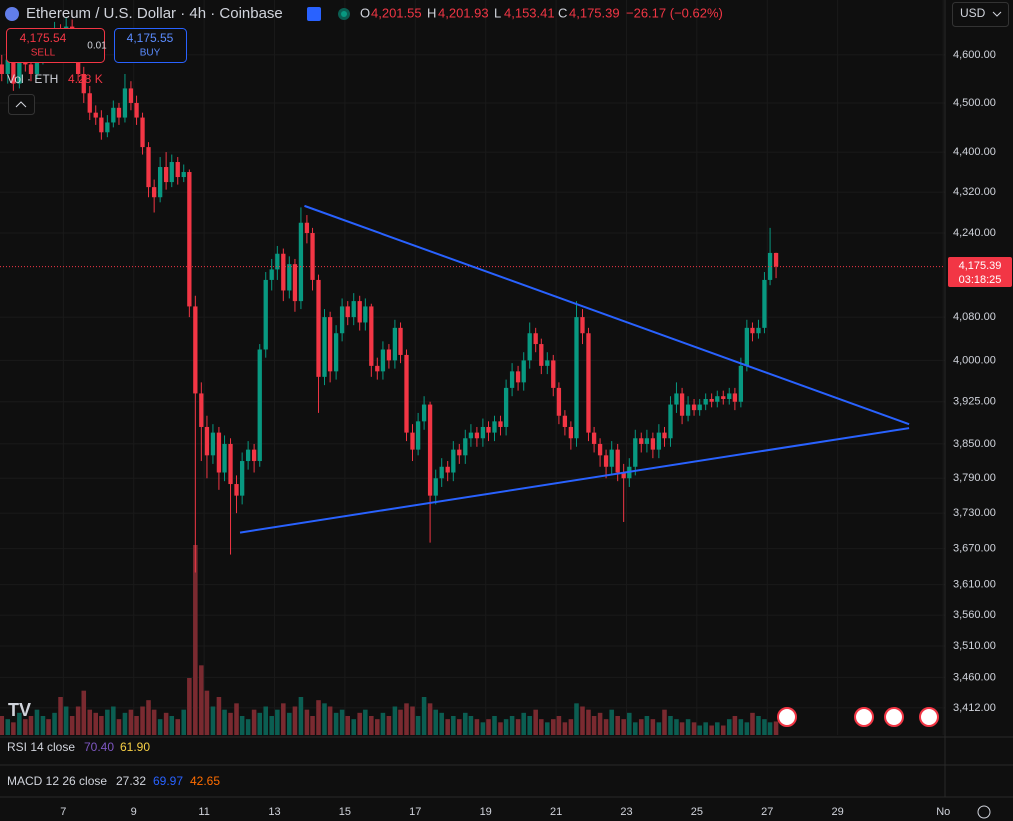 The image size is (1013, 821). I want to click on y-tick-label: 3,560.00, so click(974, 615).